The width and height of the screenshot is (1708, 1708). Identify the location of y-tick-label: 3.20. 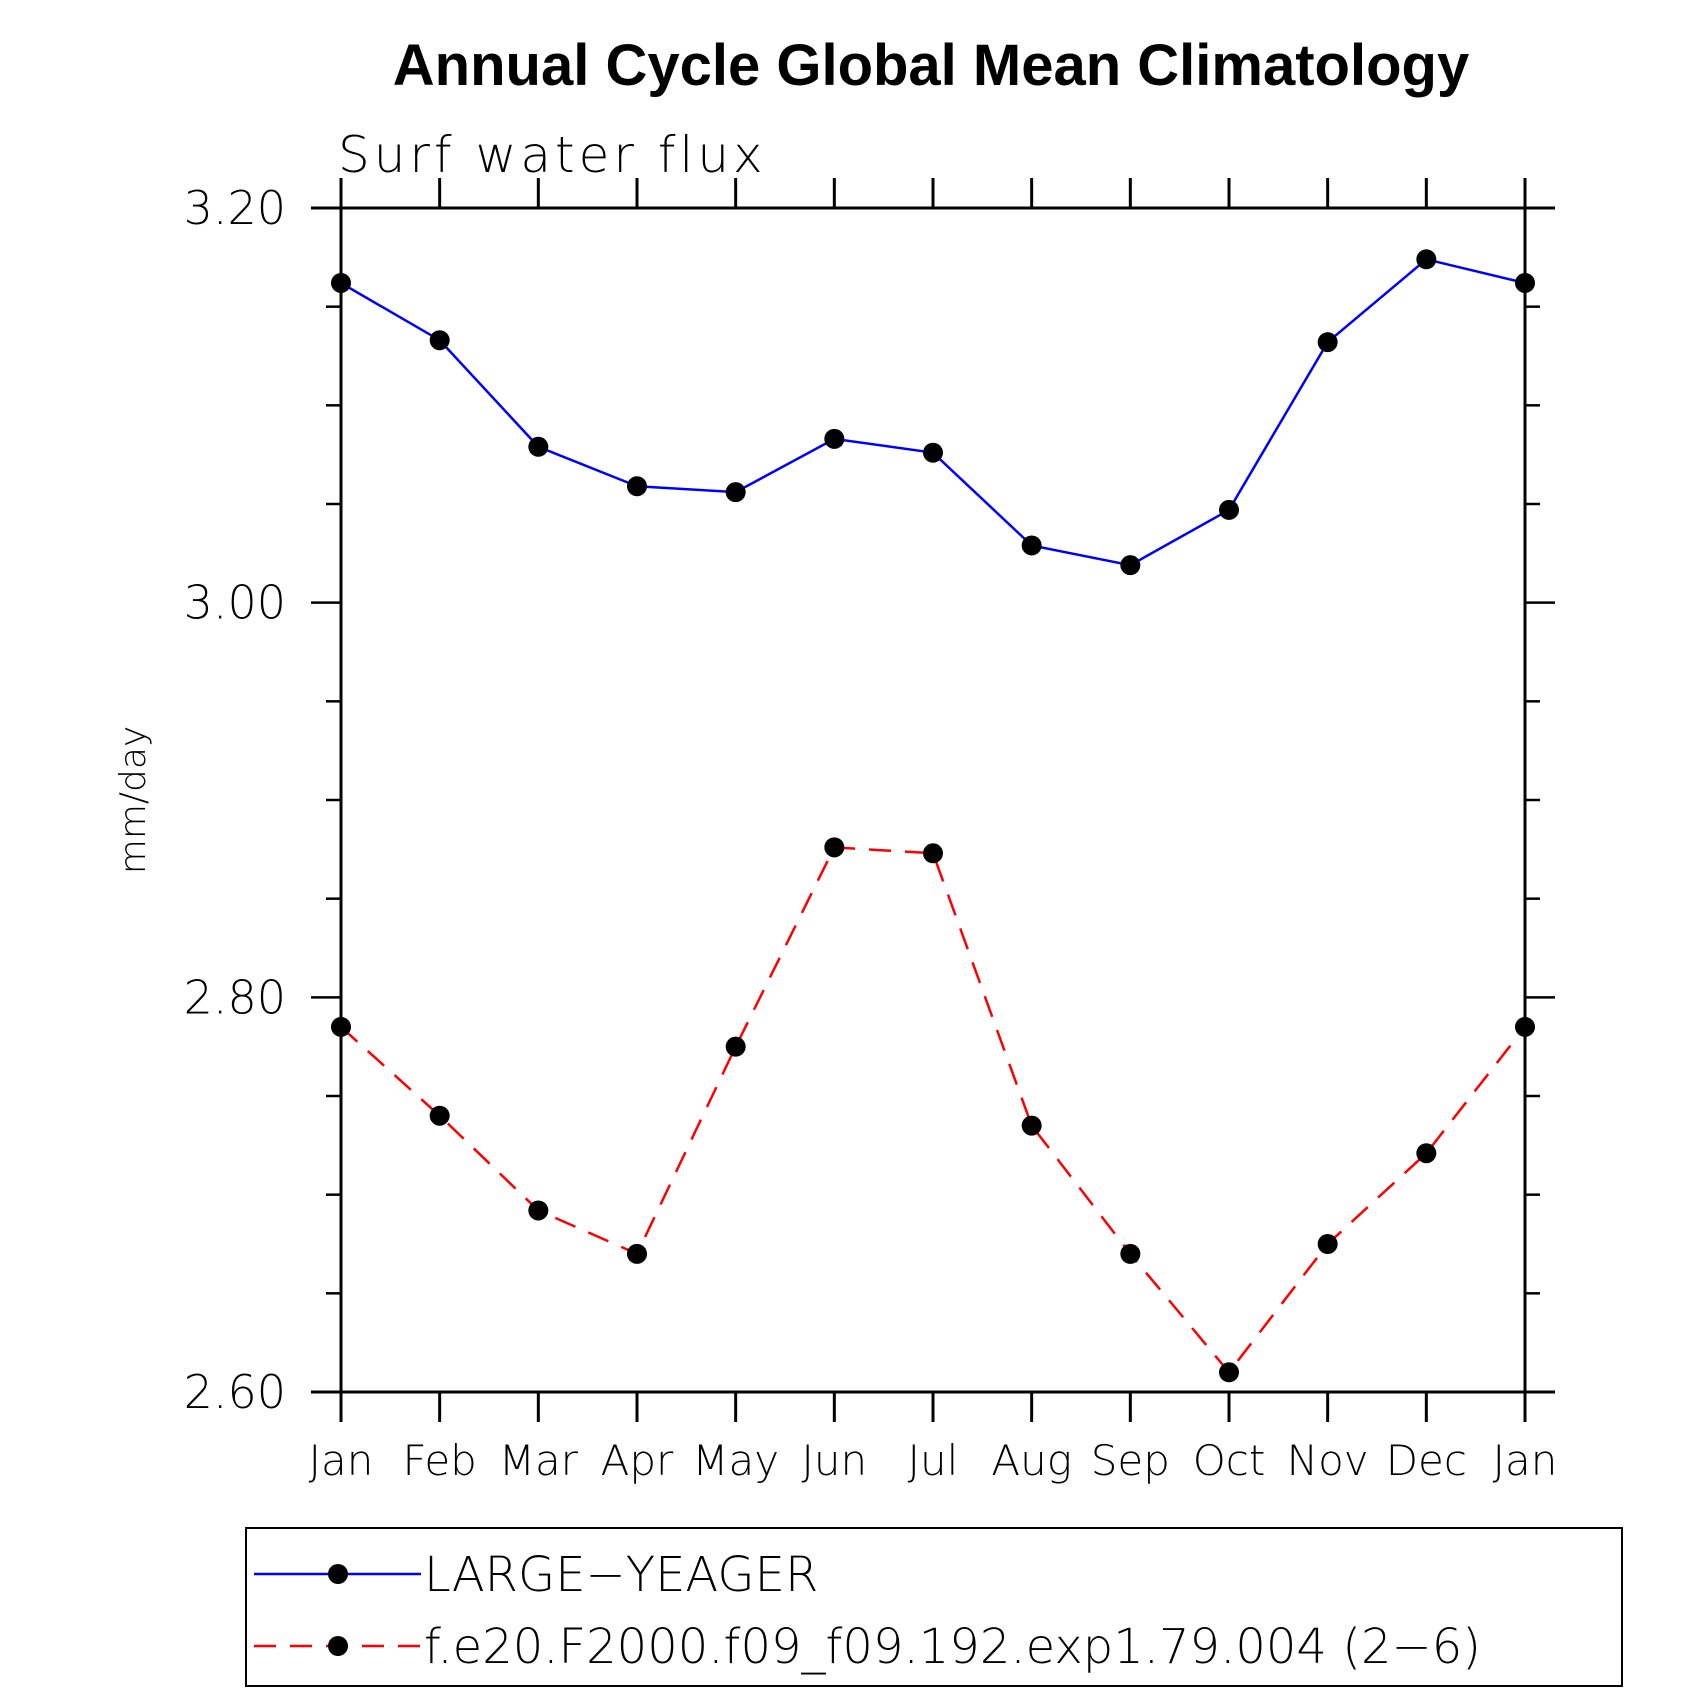
(235, 208).